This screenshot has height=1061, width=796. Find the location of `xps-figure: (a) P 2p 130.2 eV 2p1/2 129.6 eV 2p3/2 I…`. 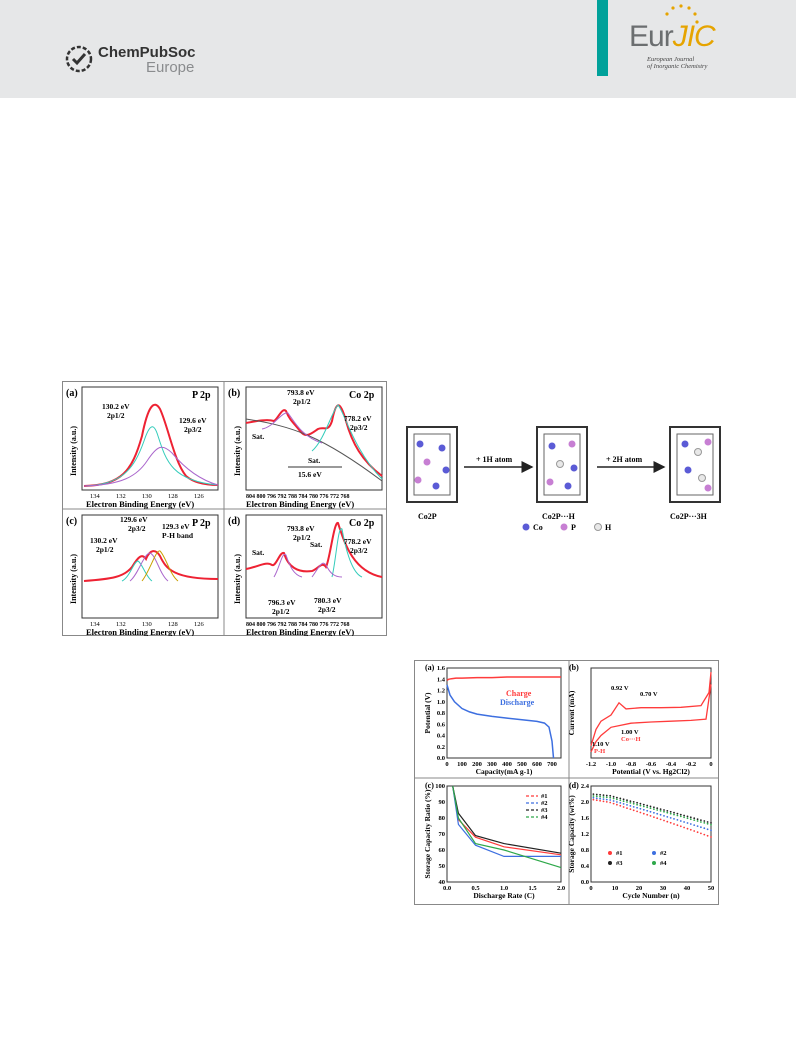

xps-figure: (a) P 2p 130.2 eV 2p1/2 129.6 eV 2p3/2 I… is located at coordinates (224, 508).